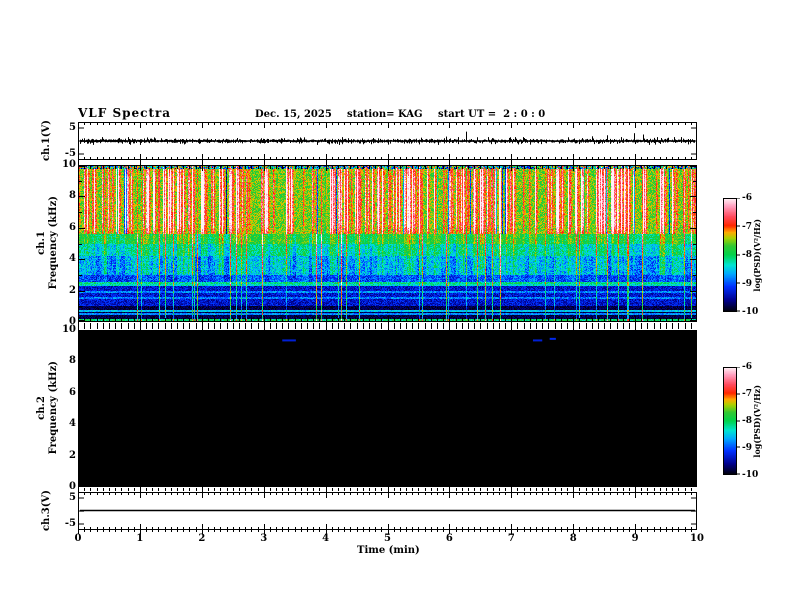  I want to click on time-tick-label: 8, so click(573, 538).